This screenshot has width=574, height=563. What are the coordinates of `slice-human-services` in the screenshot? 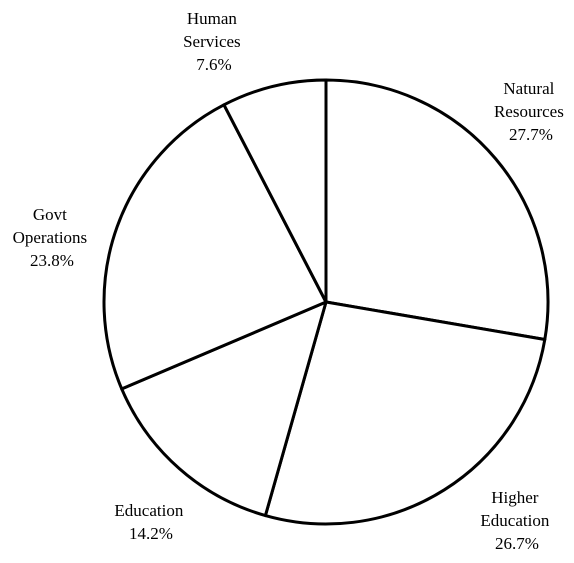 It's located at (275, 191).